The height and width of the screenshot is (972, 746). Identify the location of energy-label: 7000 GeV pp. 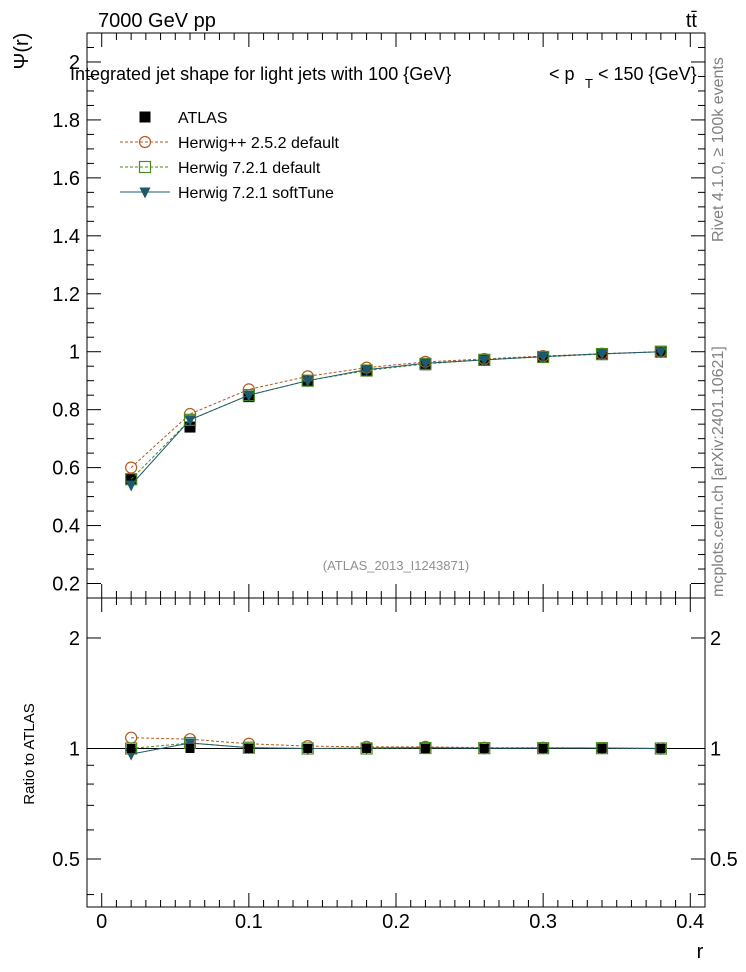
(157, 21).